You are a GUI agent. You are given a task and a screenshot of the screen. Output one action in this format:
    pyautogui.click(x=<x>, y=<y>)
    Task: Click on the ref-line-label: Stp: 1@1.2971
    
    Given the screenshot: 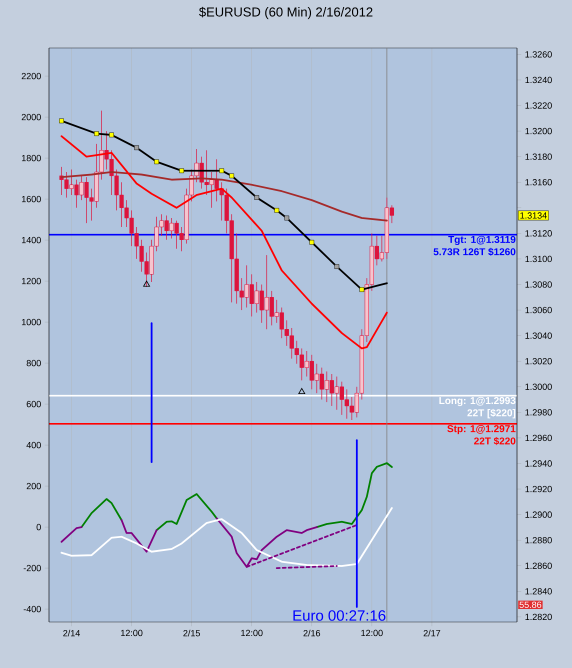 What is the action you would take?
    pyautogui.click(x=481, y=429)
    